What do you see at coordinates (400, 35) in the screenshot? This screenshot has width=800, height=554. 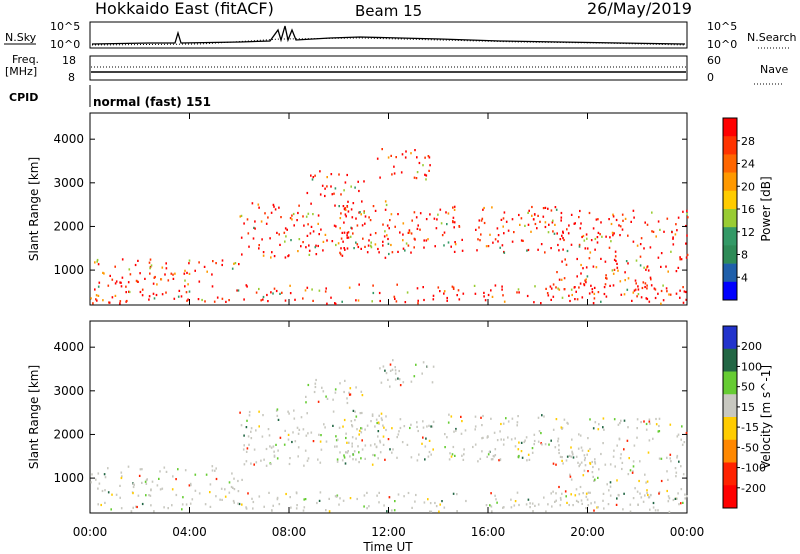 I see `nsky-panel: N.Sky 10^5 10^0 10^5 10^0 N.Search` at bounding box center [400, 35].